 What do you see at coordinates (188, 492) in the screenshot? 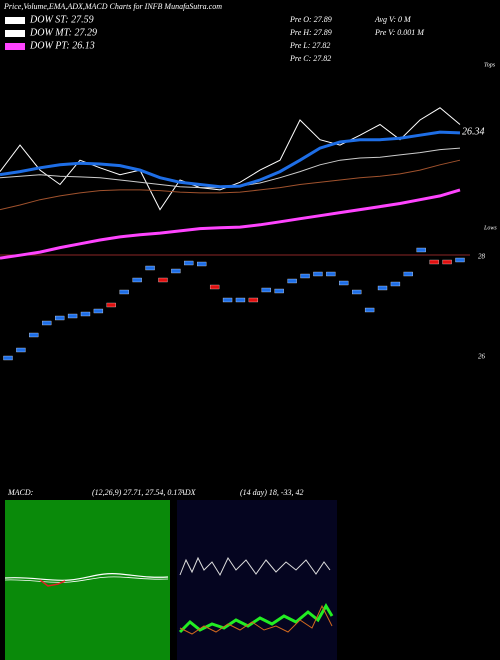
I see `adx-label: ADX` at bounding box center [188, 492].